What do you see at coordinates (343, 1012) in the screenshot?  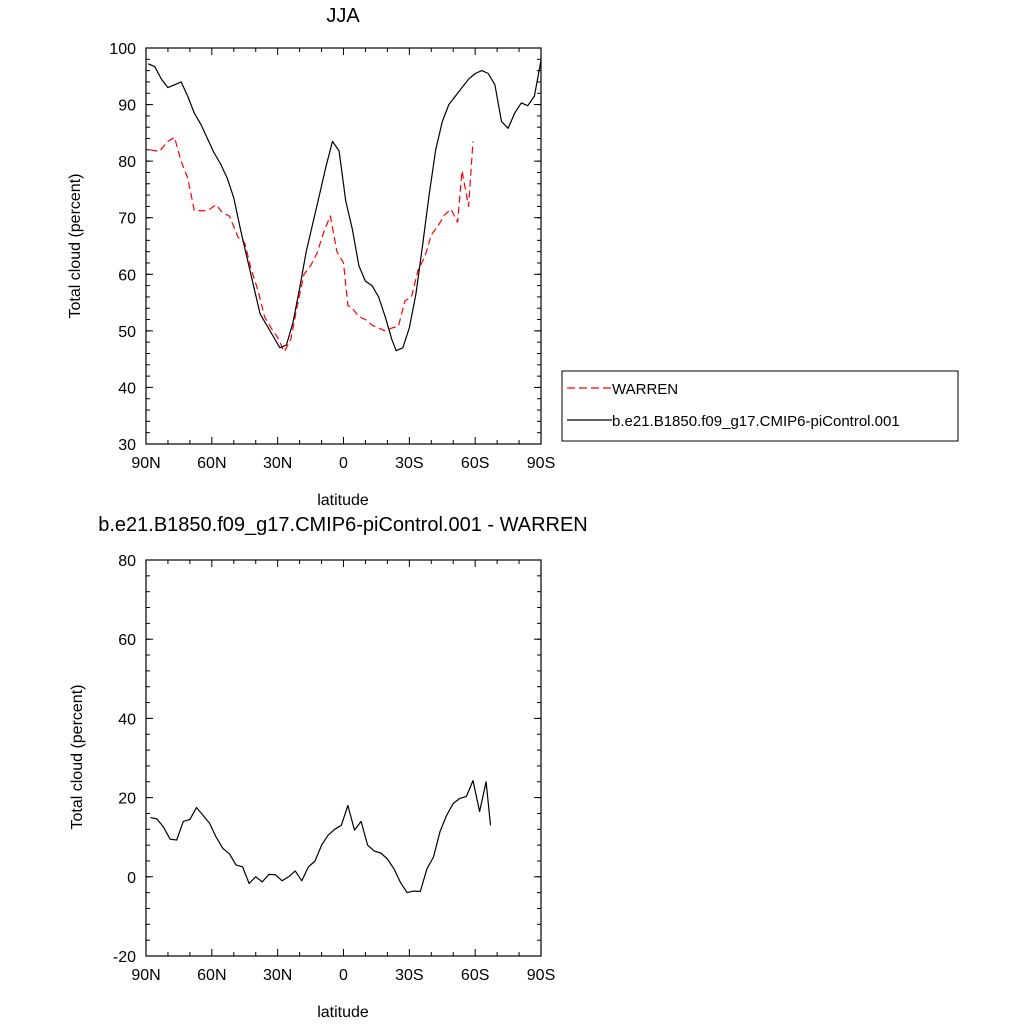 I see `bottom-chart-xlabel: latitude` at bounding box center [343, 1012].